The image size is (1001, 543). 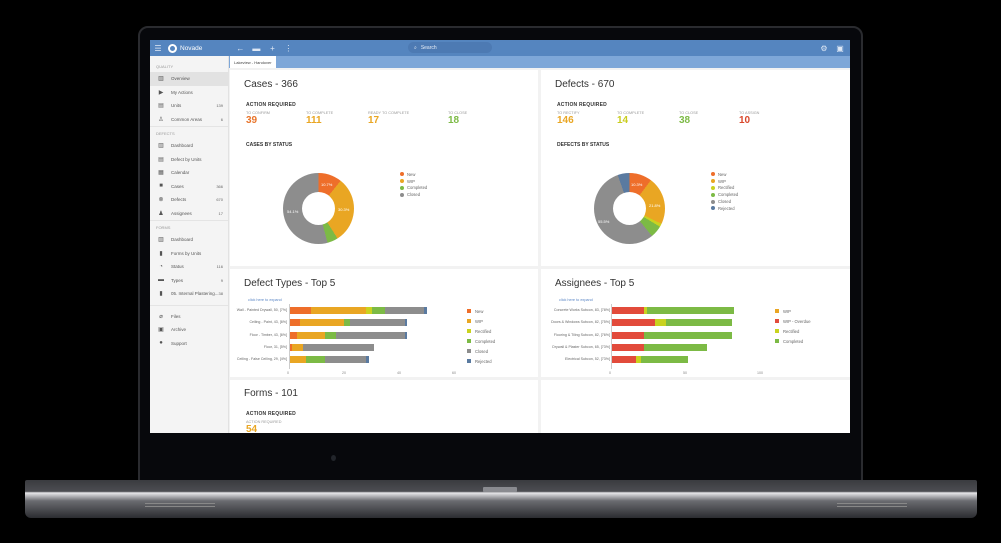 I want to click on sidebar-item-defects: ⊗ Defects 670, so click(x=190, y=200).